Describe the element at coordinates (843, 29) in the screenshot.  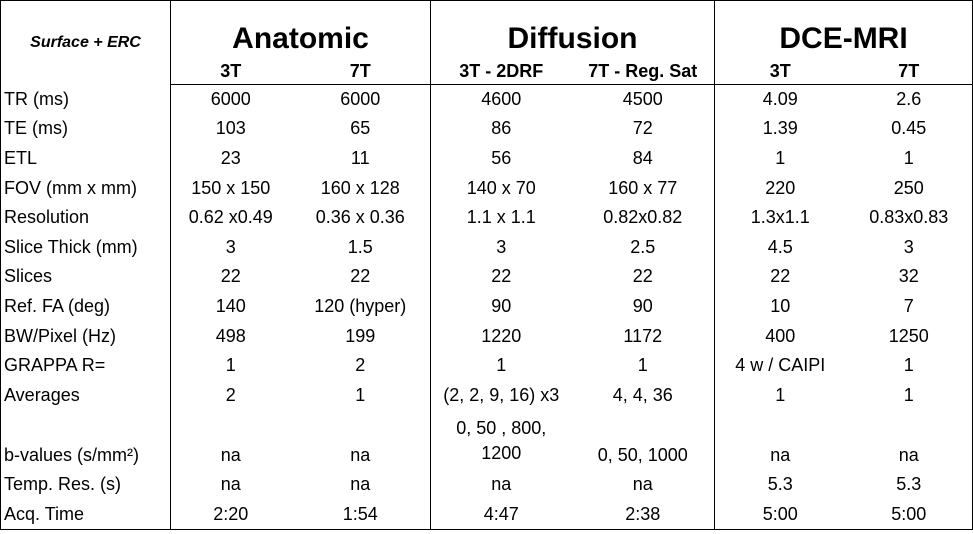
I see `group-header: DCE-MRI` at that location.